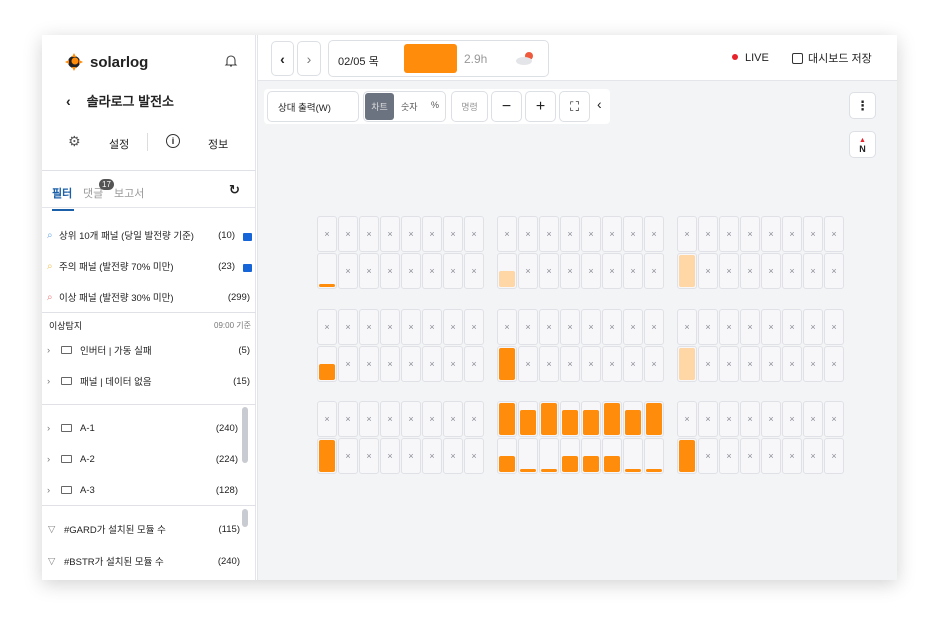 This screenshot has width=939, height=630. Describe the element at coordinates (147, 428) in the screenshot. I see `group-item: › A-1 (240)` at that location.